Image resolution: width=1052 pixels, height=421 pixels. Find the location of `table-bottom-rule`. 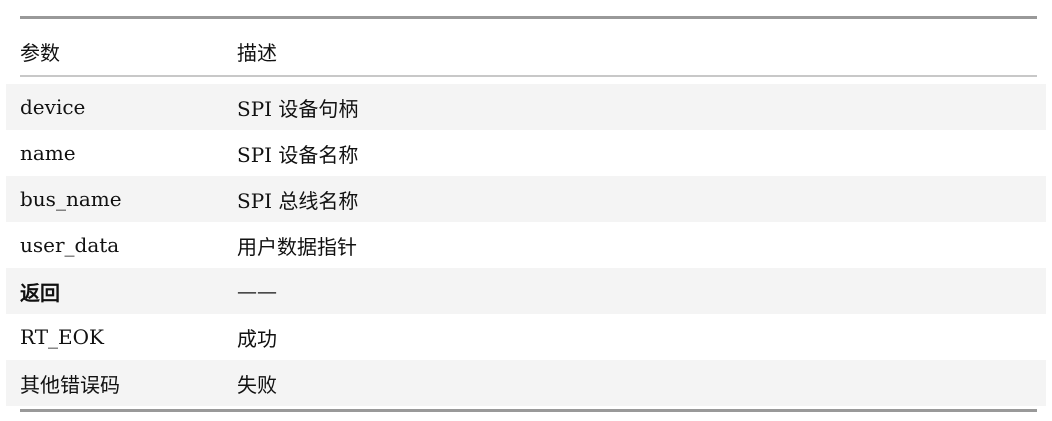

table-bottom-rule is located at coordinates (528, 410).